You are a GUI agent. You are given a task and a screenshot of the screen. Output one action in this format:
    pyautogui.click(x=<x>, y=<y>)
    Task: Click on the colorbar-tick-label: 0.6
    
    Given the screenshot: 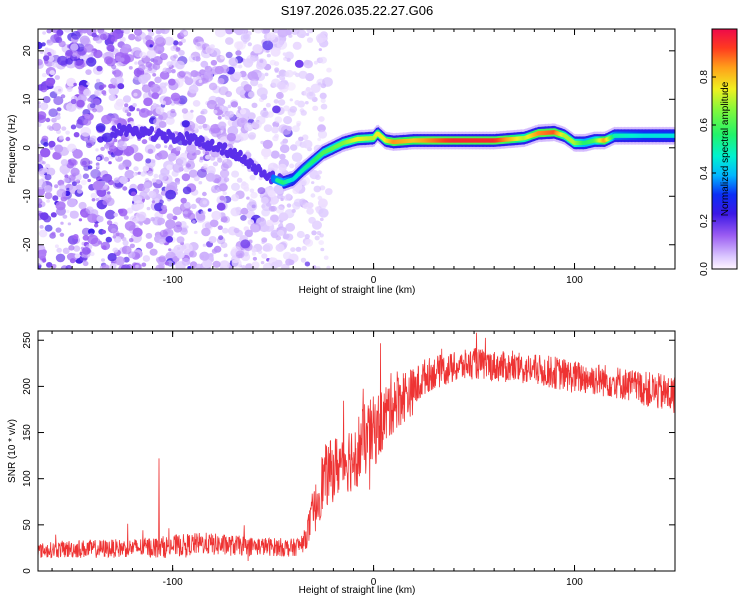 What is the action you would take?
    pyautogui.click(x=704, y=125)
    